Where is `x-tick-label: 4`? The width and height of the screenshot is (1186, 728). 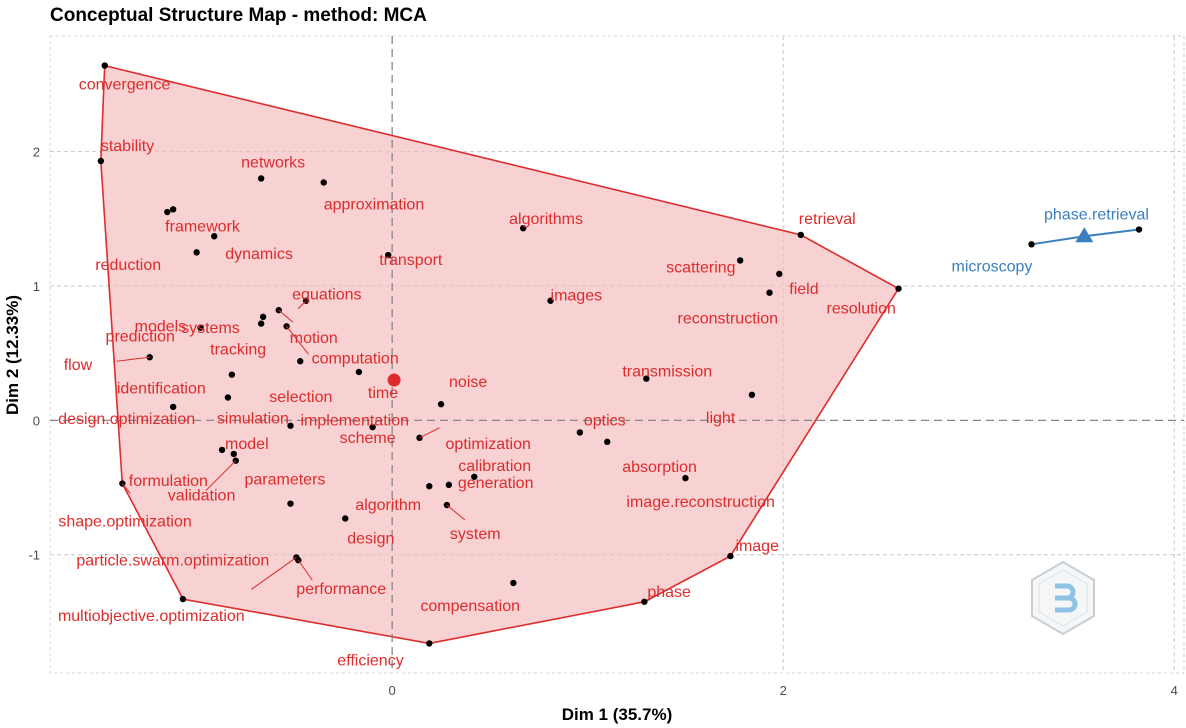
x-tick-label: 4 is located at coordinates (1174, 690).